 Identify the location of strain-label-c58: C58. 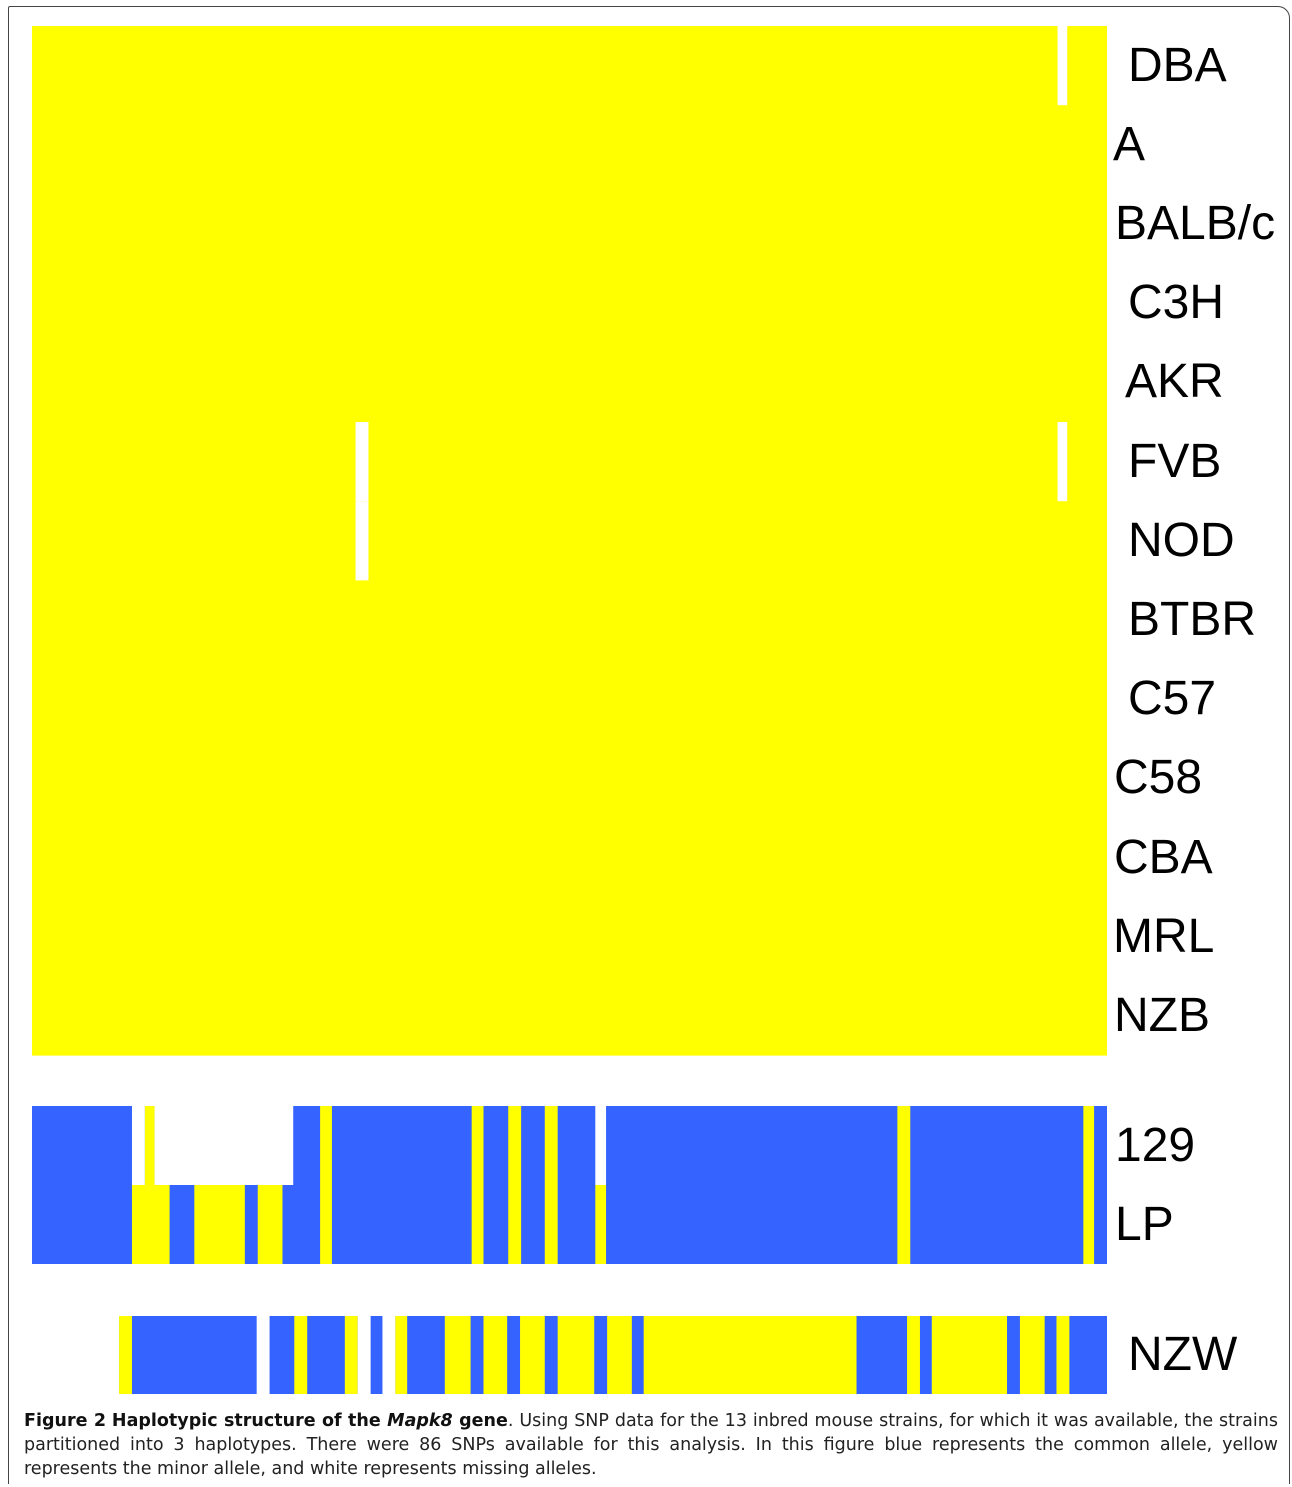
(1158, 778).